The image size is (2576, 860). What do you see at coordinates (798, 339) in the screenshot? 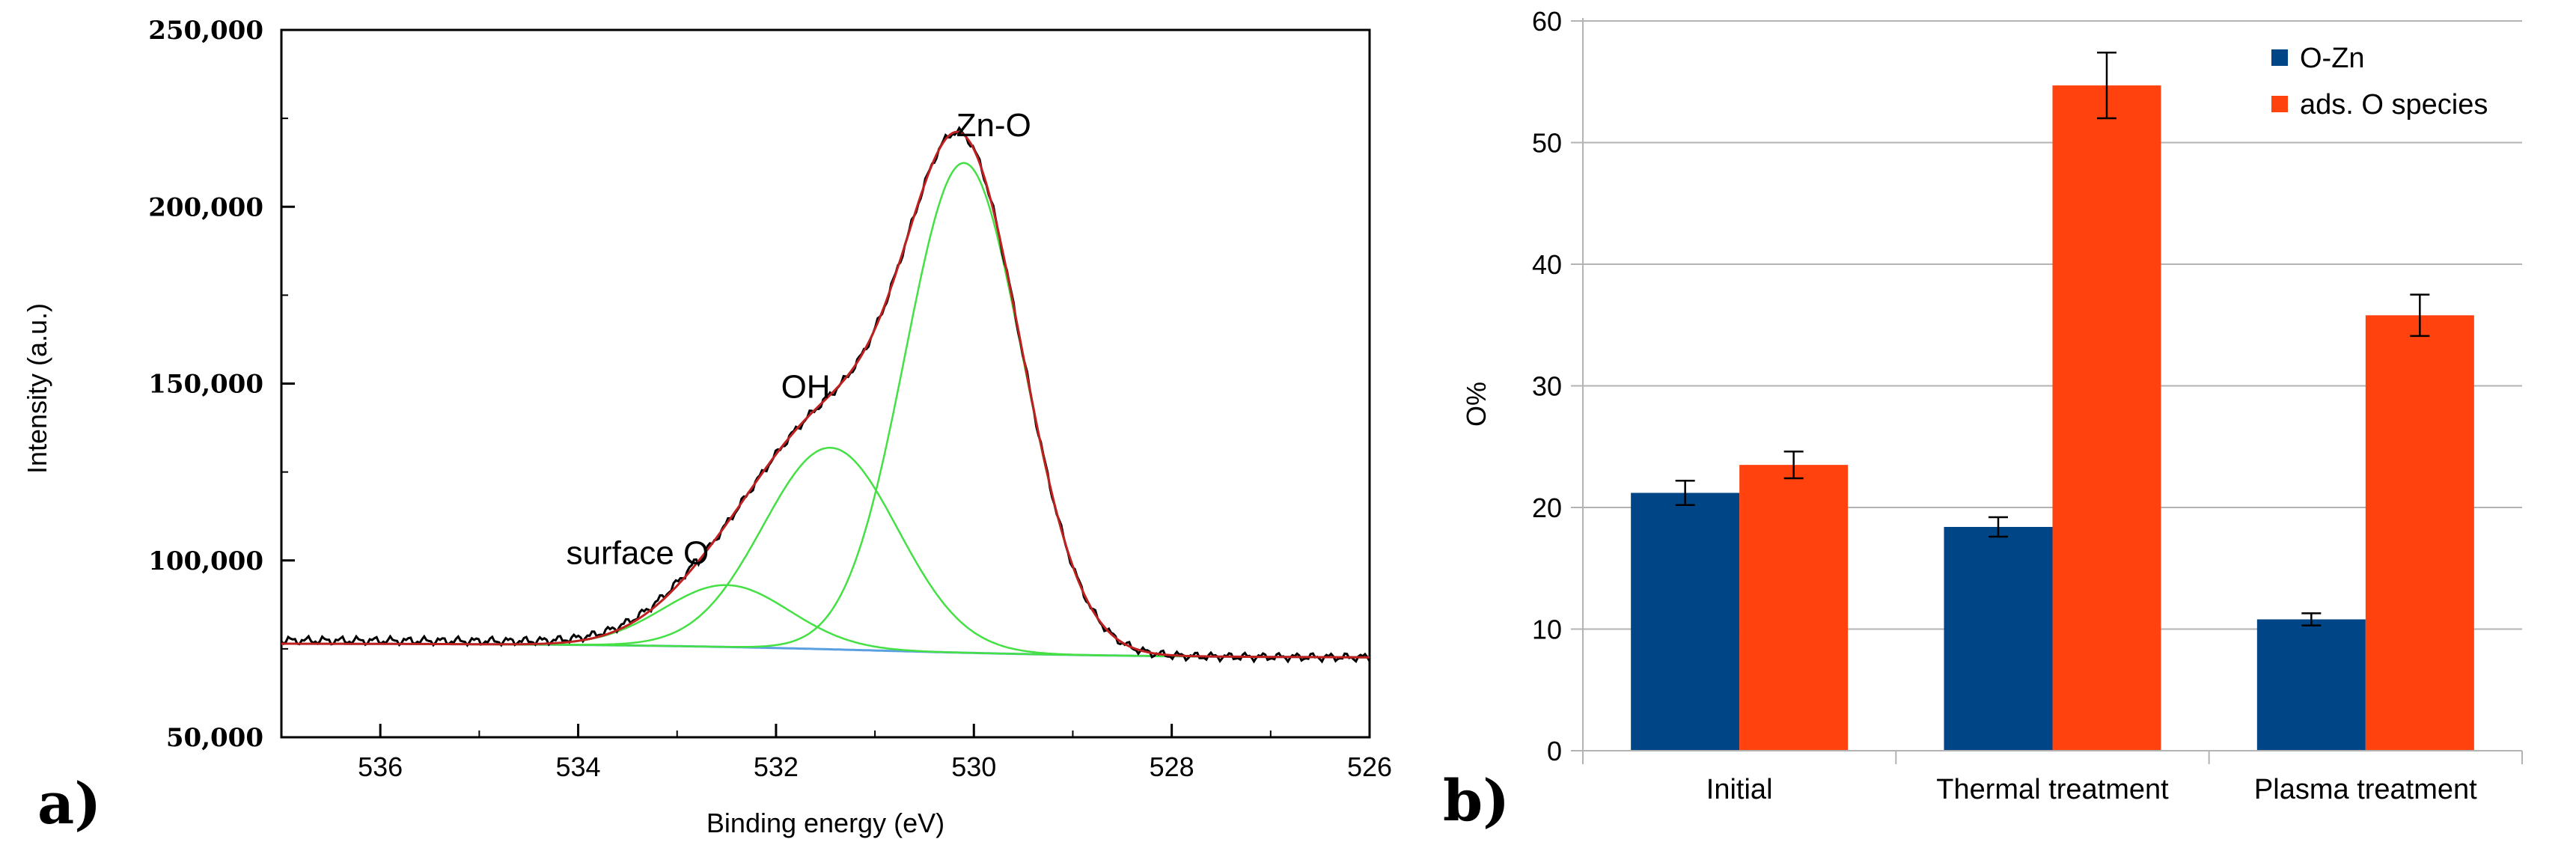
I see `panel-a-peak-labels: Zn-O OH surface O` at bounding box center [798, 339].